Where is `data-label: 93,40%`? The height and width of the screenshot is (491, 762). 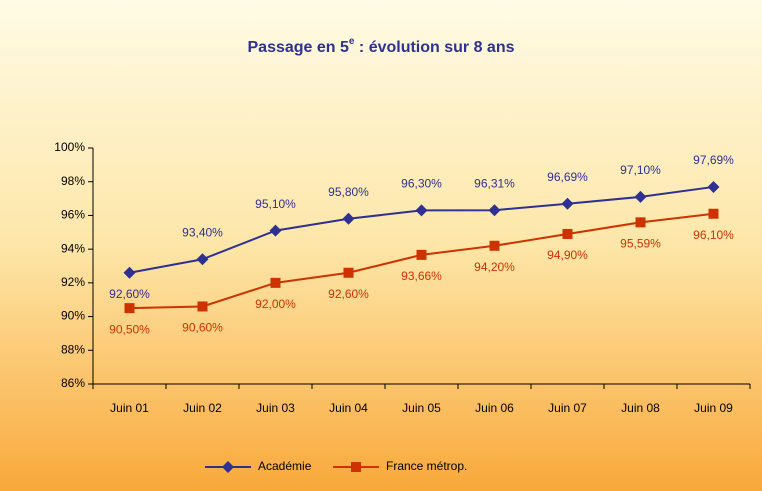 data-label: 93,40% is located at coordinates (202, 232).